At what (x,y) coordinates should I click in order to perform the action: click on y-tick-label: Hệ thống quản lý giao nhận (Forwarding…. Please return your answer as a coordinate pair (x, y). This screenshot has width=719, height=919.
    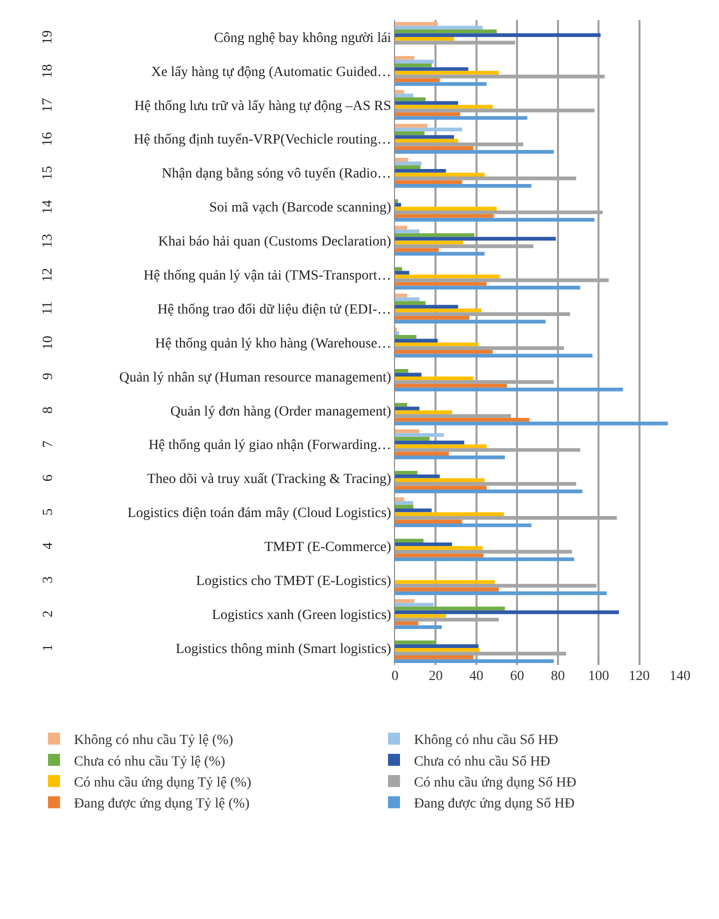
    Looking at the image, I should click on (270, 446).